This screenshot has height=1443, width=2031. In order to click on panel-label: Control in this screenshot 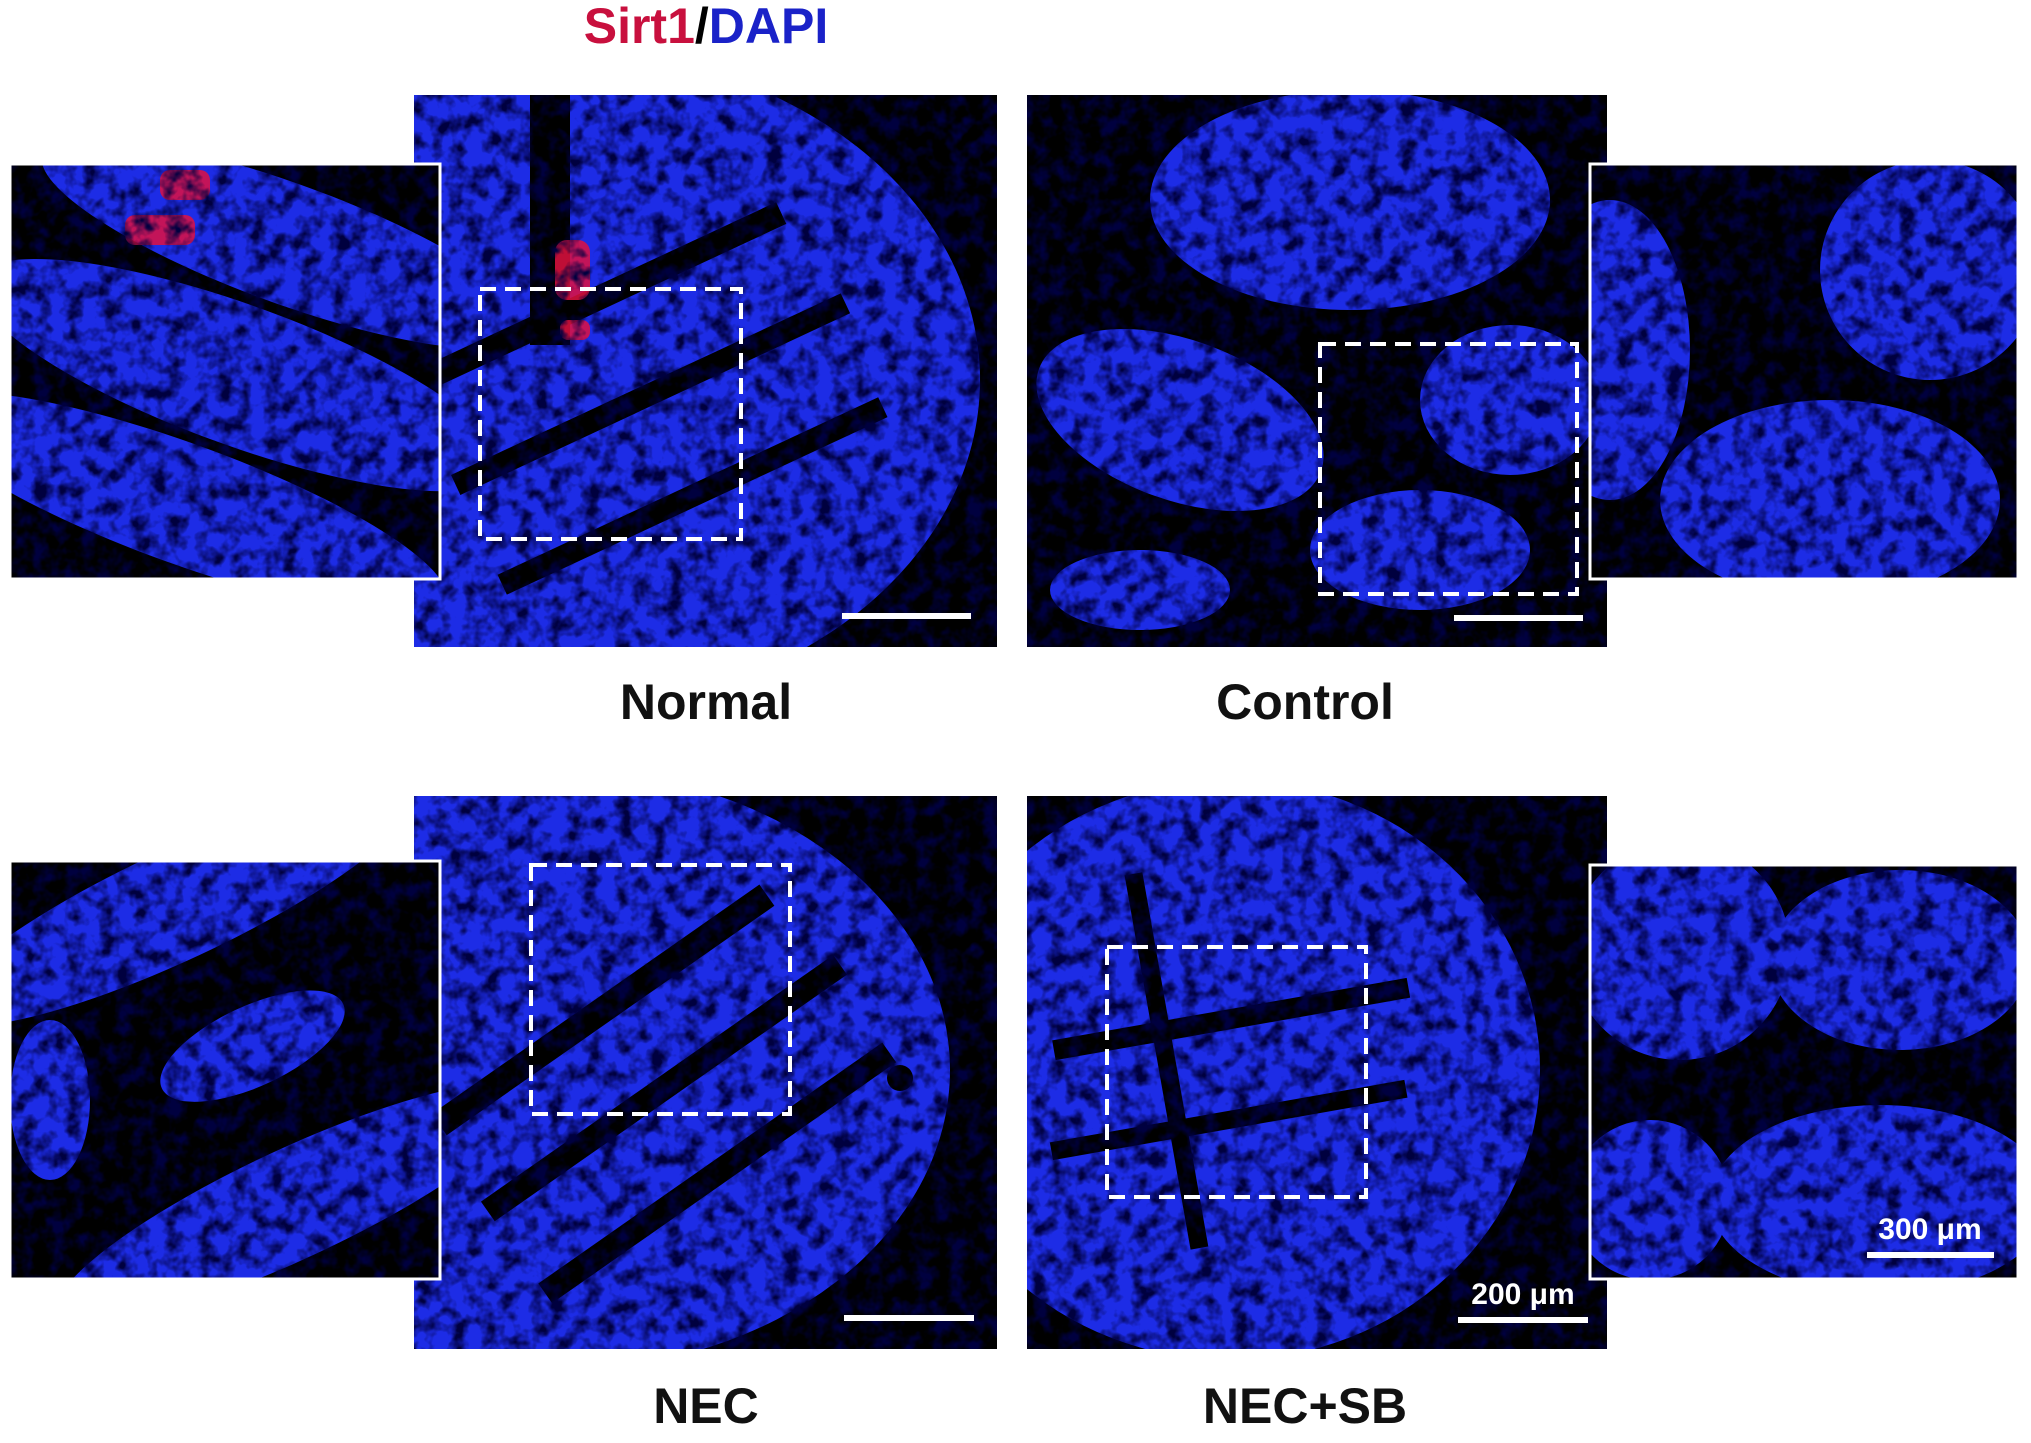, I will do `click(1305, 702)`.